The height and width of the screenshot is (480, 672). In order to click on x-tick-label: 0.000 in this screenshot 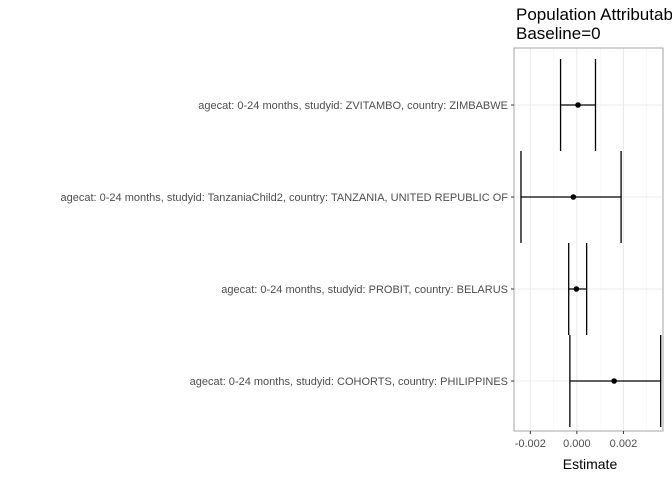, I will do `click(577, 444)`.